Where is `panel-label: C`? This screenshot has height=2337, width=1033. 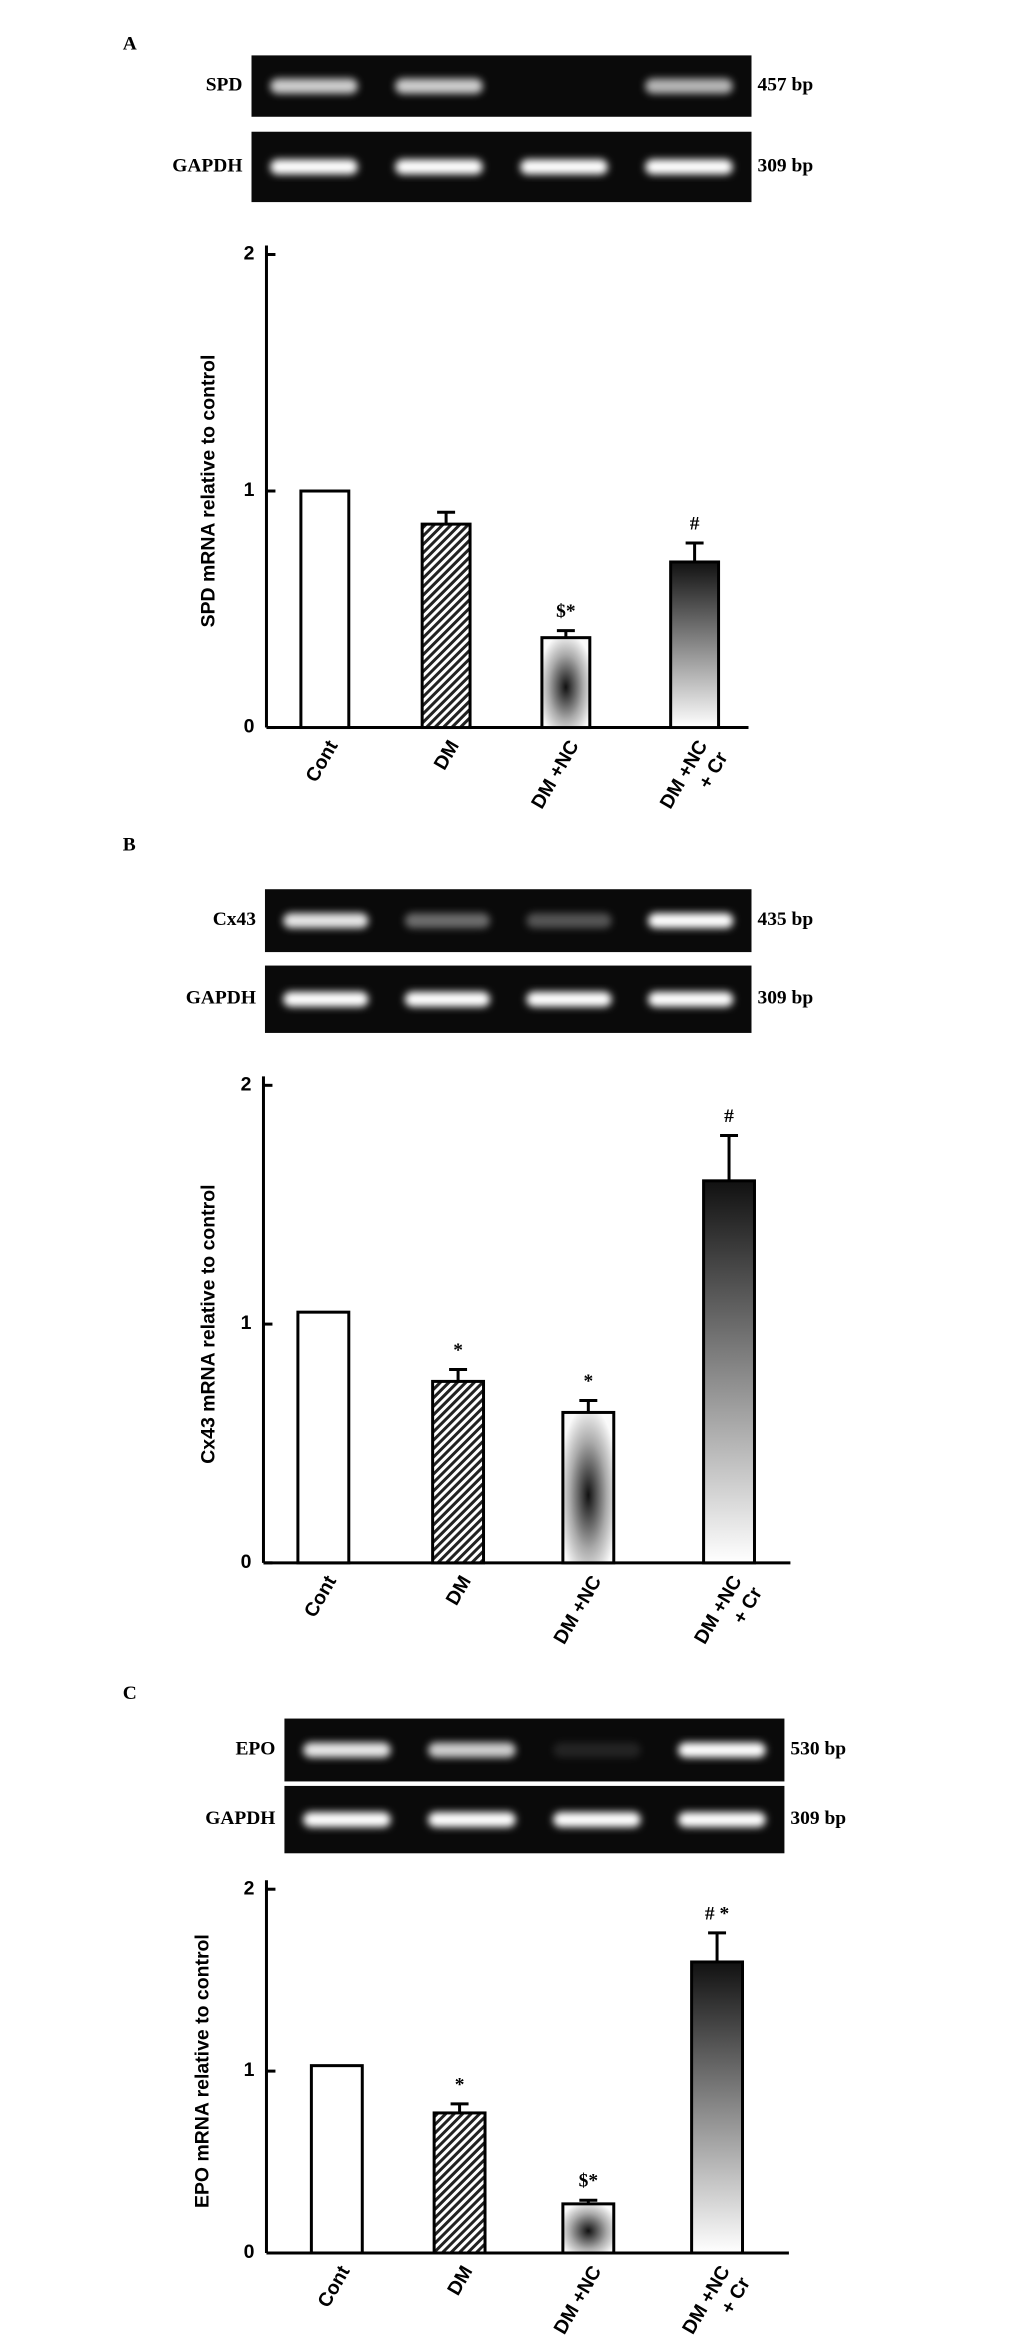
panel-label: C is located at coordinates (130, 1693).